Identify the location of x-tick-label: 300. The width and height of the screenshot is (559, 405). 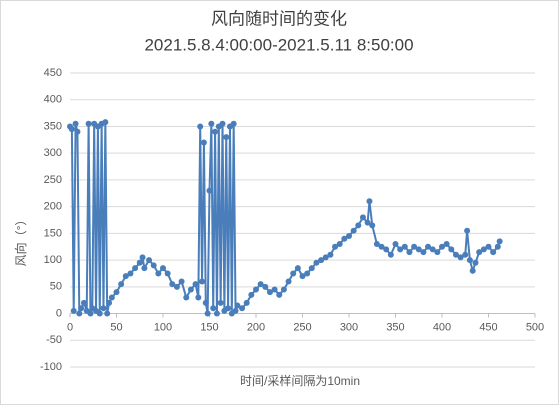
(349, 327).